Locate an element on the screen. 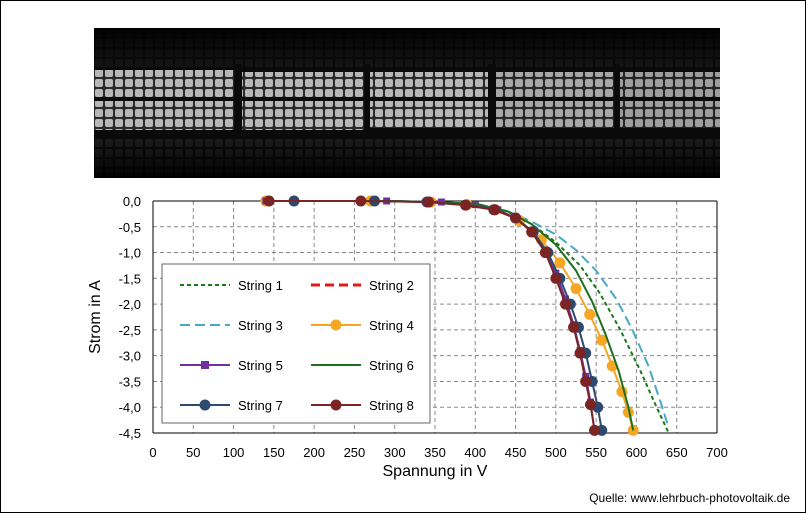 The width and height of the screenshot is (806, 513). x-tick-label: 200 is located at coordinates (314, 452).